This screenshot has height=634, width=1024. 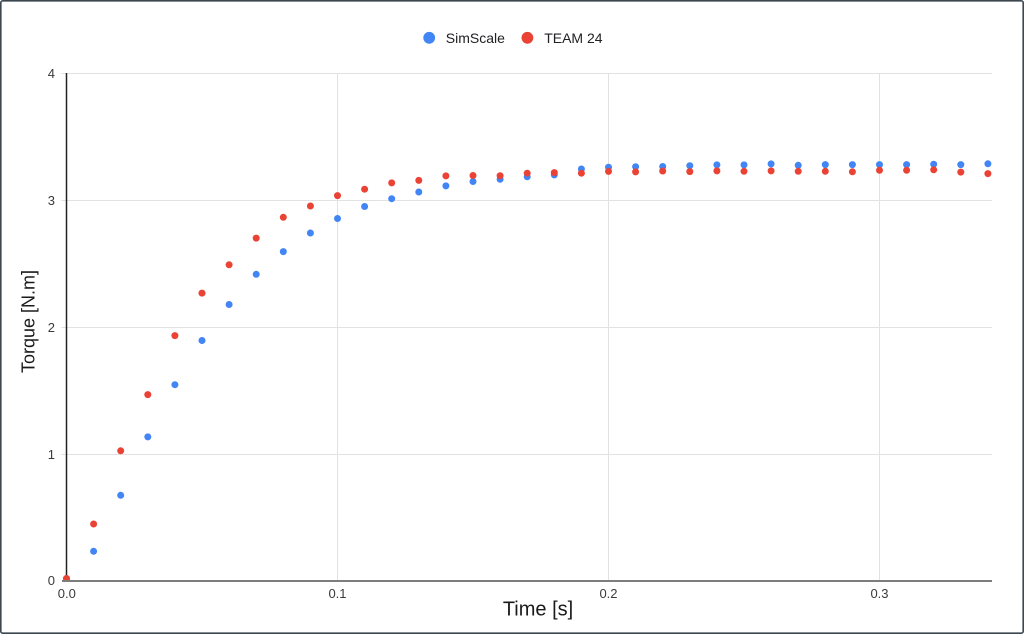 What do you see at coordinates (51, 580) in the screenshot?
I see `svg-text: 0` at bounding box center [51, 580].